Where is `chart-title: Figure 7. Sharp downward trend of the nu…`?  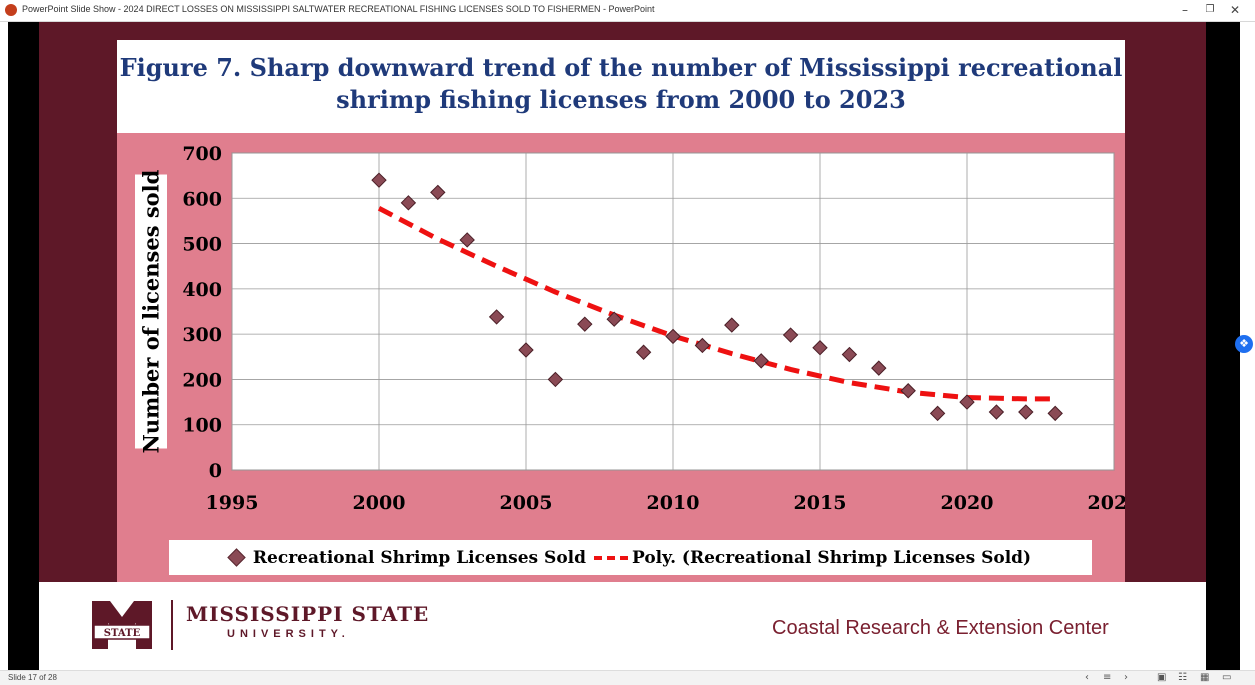
chart-title: Figure 7. Sharp downward trend of the nu… is located at coordinates (621, 84).